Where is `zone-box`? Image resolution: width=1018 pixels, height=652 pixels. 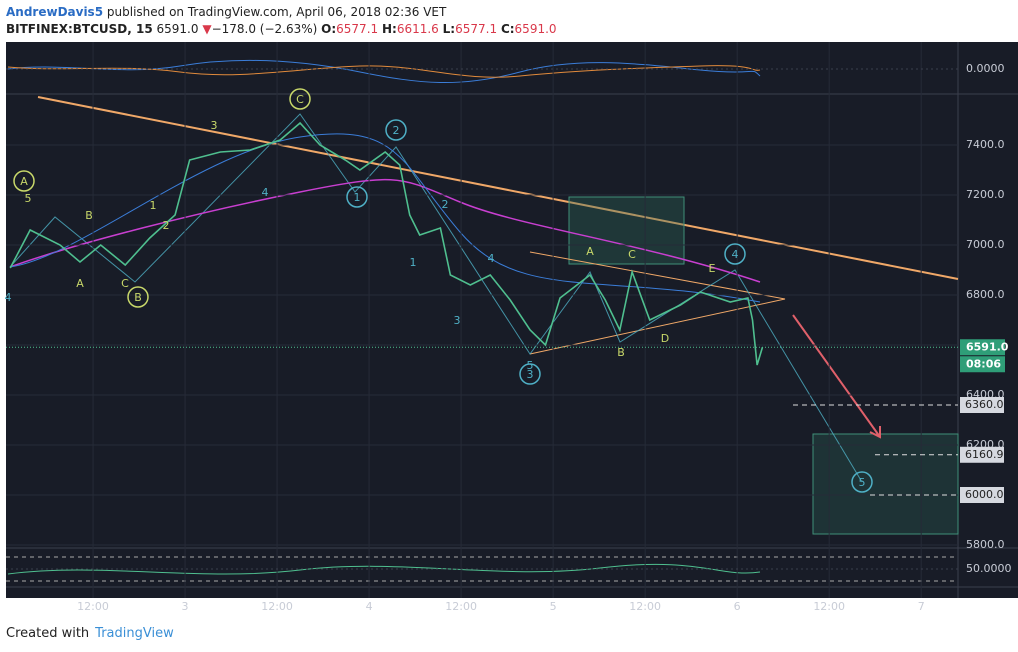 zone-box is located at coordinates (626, 230).